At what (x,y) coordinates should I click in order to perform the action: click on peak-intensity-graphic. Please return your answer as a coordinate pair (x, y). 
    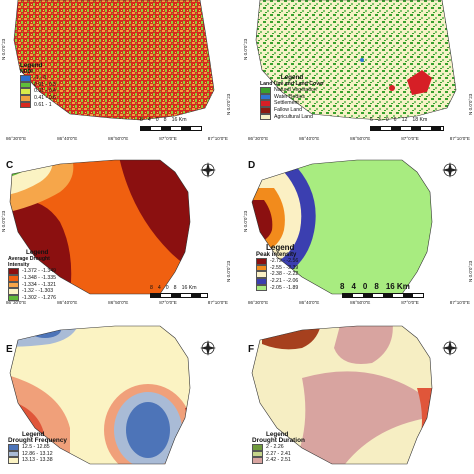
    Looking at the image, I should click on (342, 227).